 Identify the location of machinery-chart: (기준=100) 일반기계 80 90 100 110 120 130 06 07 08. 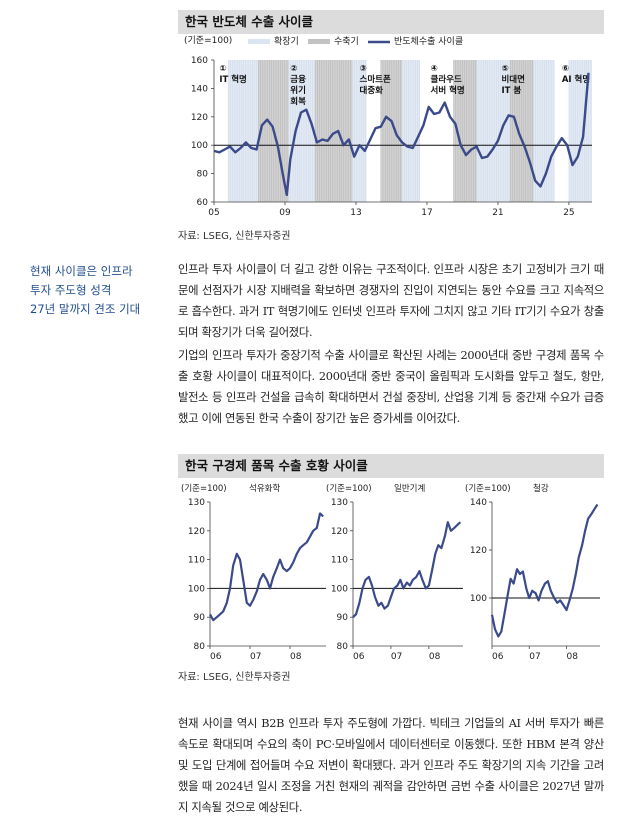
(394, 572).